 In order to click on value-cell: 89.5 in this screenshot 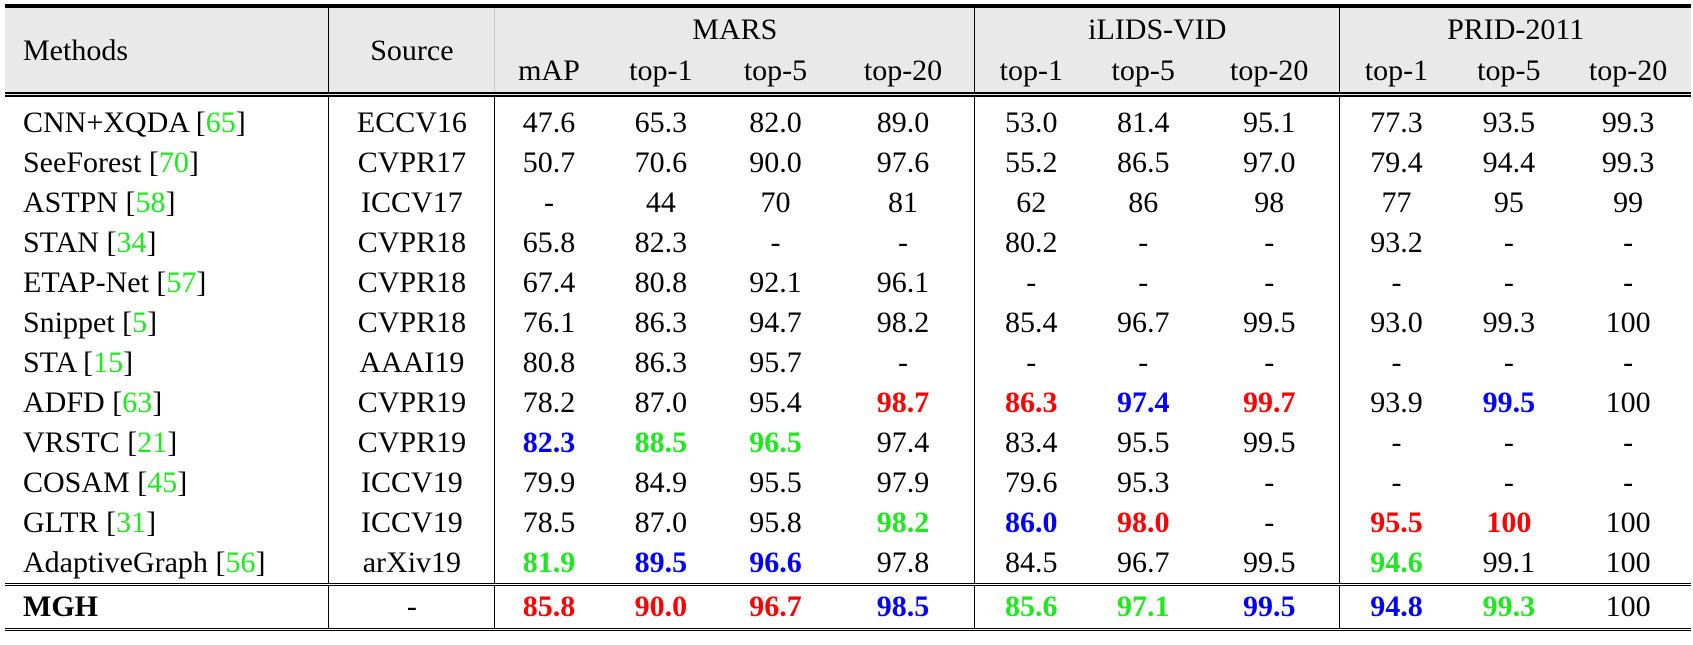, I will do `click(661, 562)`.